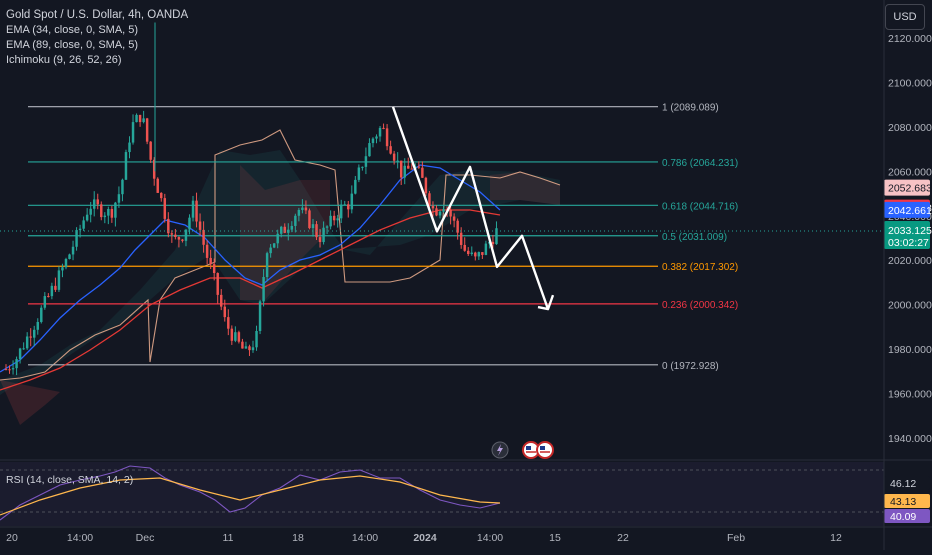  What do you see at coordinates (250, 495) in the screenshot?
I see `rsi-ma-line` at bounding box center [250, 495].